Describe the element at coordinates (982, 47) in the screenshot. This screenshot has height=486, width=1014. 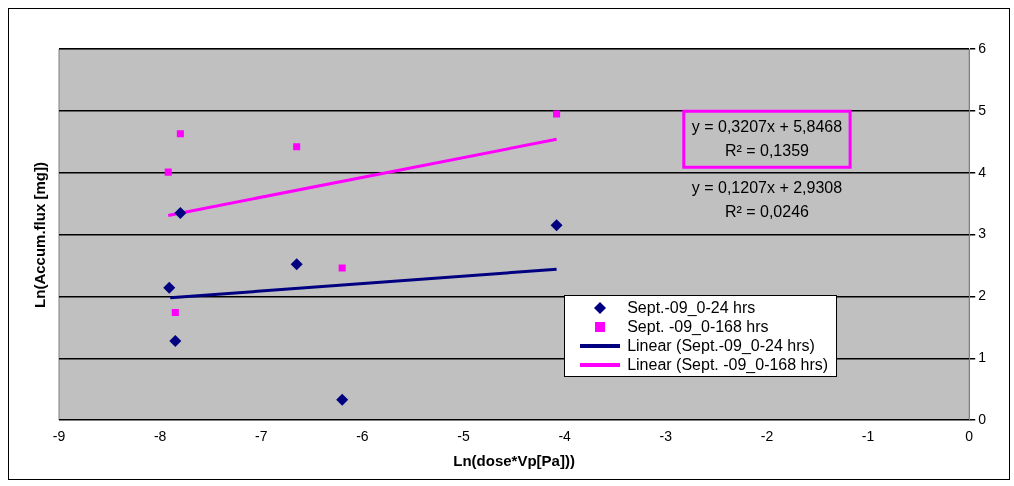
I see `y-tick-label: 6` at that location.